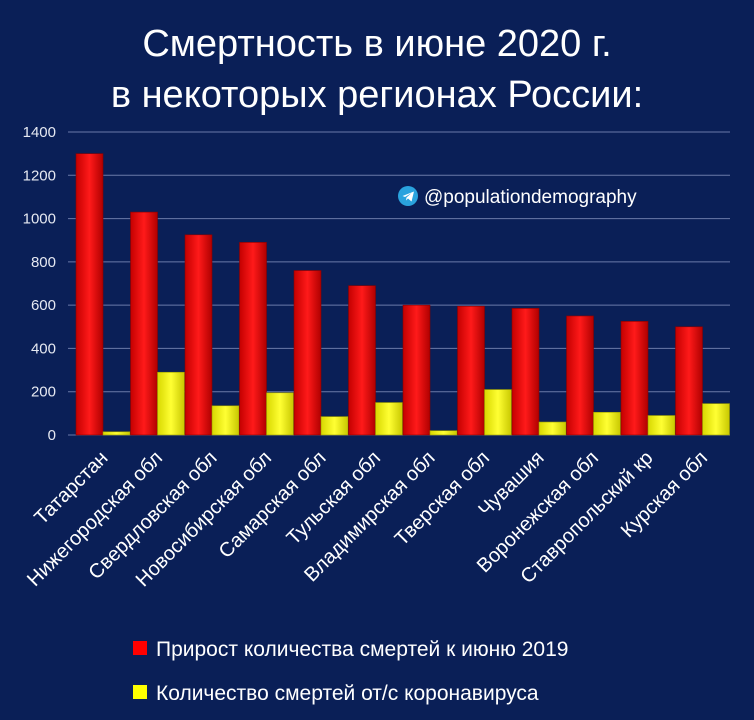  What do you see at coordinates (140, 692) in the screenshot?
I see `legend-swatch-yellow` at bounding box center [140, 692].